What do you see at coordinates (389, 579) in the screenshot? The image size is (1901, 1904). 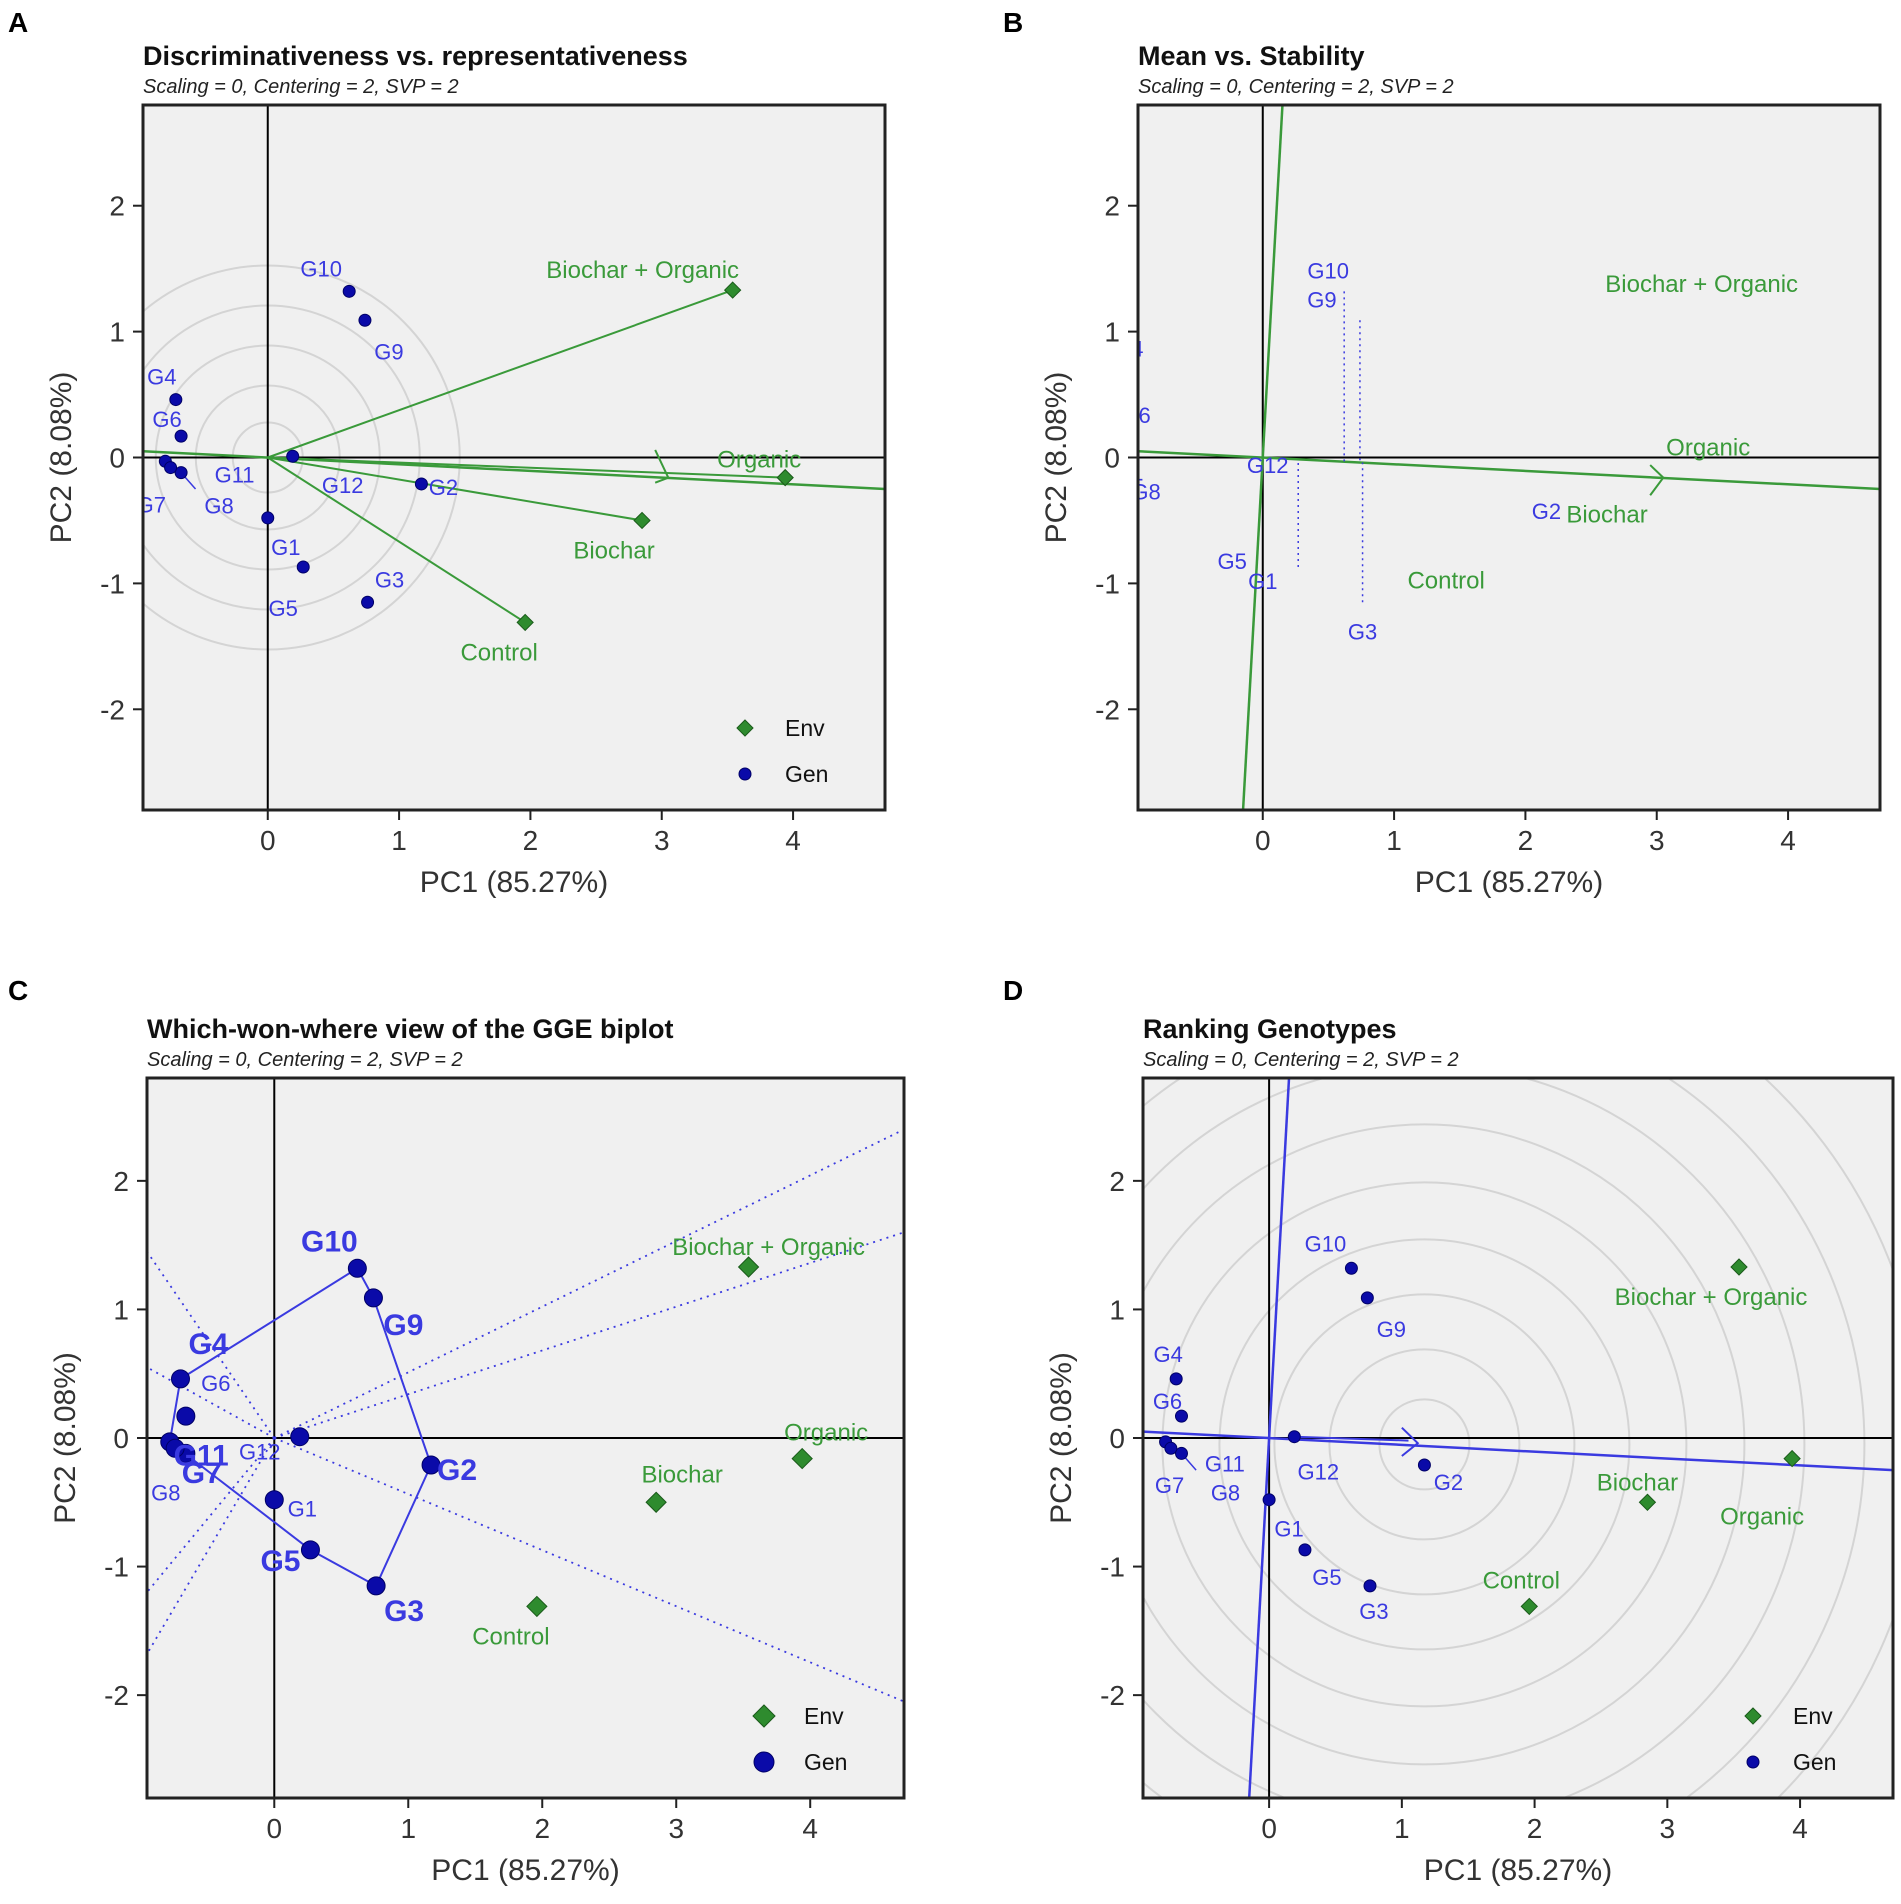 I see `gen-label: G3` at bounding box center [389, 579].